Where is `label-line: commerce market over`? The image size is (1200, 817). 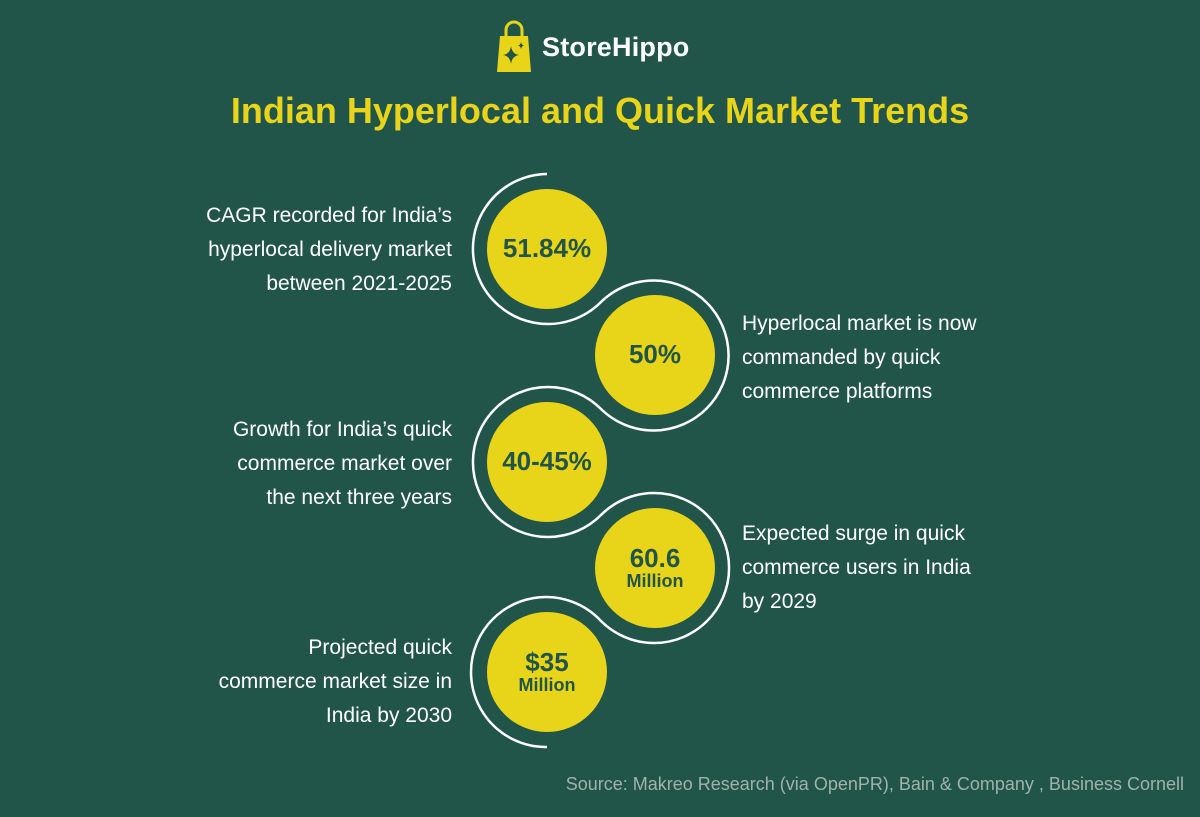 label-line: commerce market over is located at coordinates (344, 463).